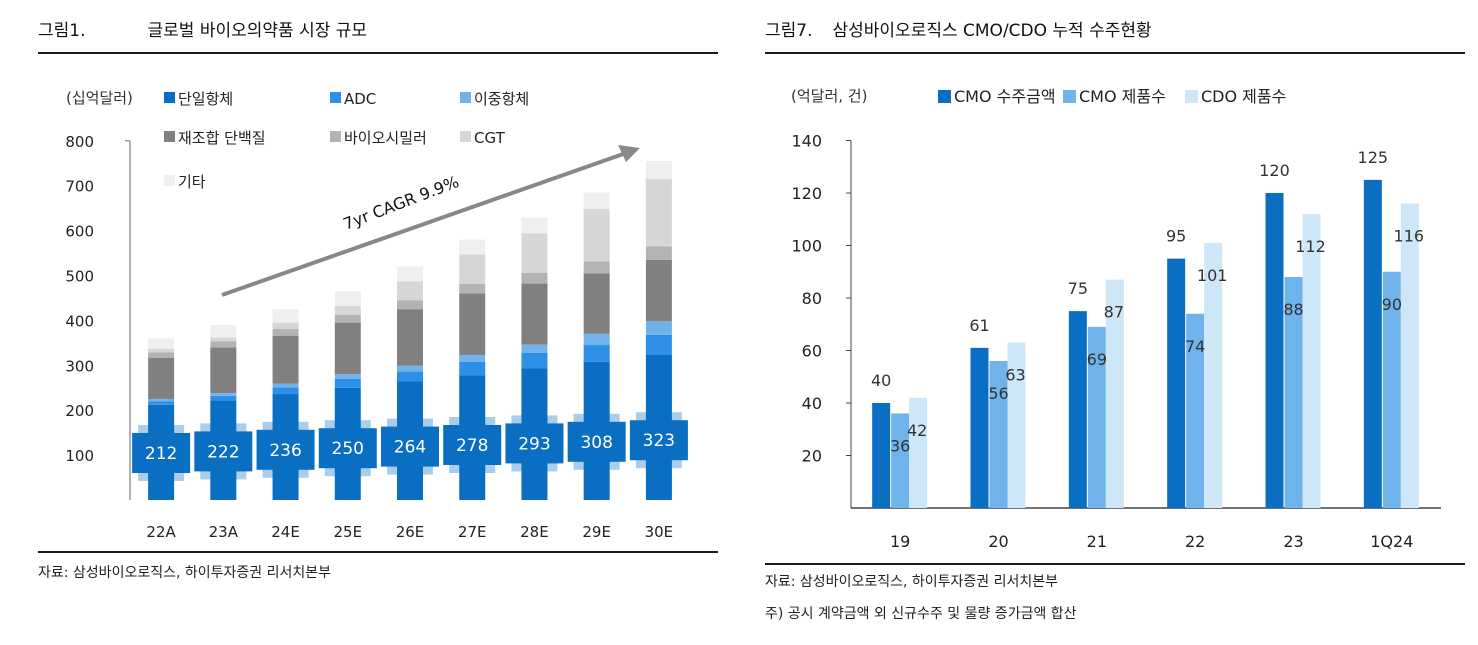 The height and width of the screenshot is (645, 1478). Describe the element at coordinates (224, 532) in the screenshot. I see `x-tick-label: 23A` at that location.